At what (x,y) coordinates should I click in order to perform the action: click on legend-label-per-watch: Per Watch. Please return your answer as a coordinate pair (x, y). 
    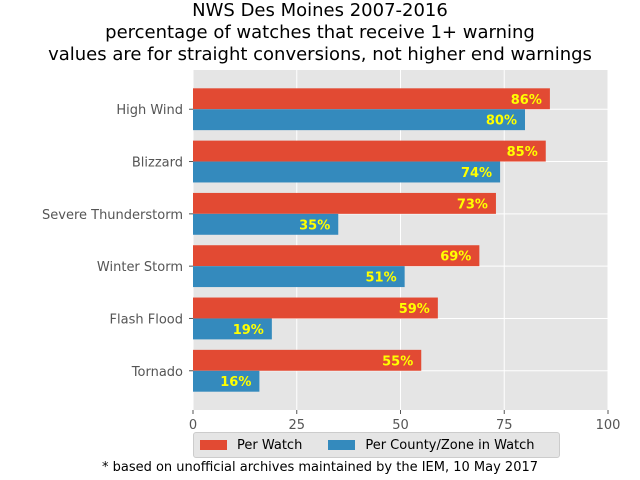
    Looking at the image, I should click on (270, 445).